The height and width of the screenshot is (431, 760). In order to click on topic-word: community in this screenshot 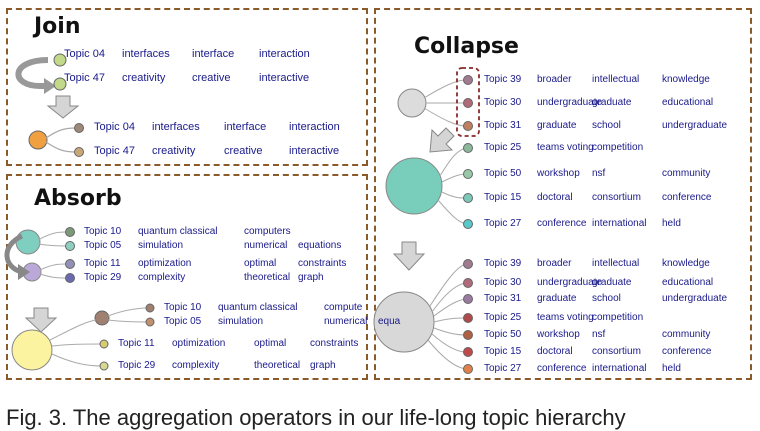, I will do `click(686, 173)`.